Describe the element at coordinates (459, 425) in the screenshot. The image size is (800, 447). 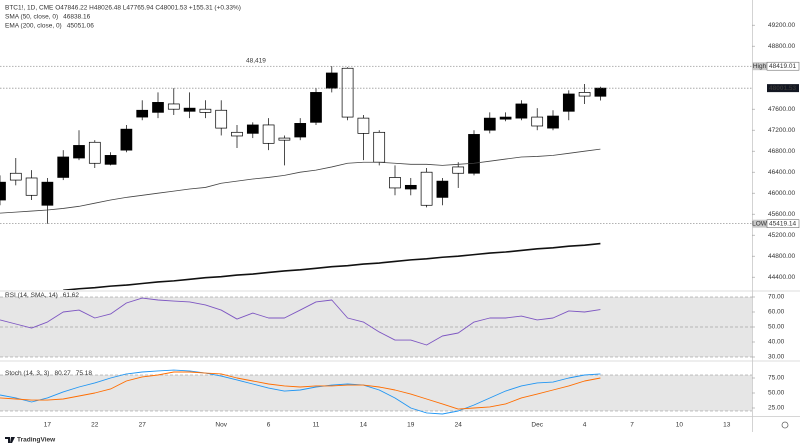
I see `x-tick-label: 24` at that location.